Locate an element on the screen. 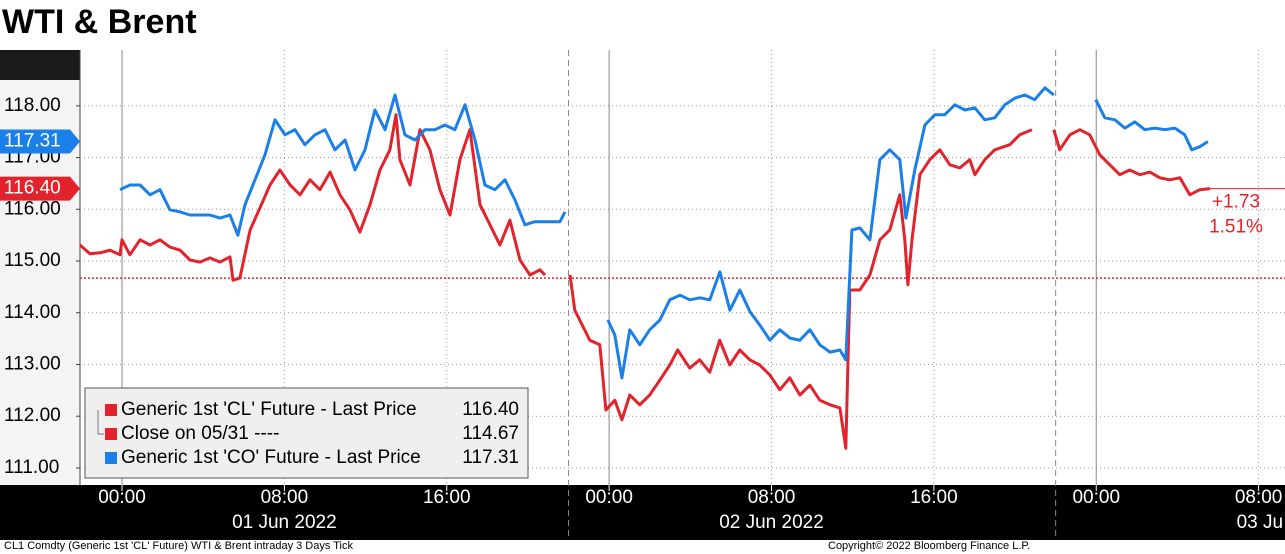 The width and height of the screenshot is (1285, 554). y-tick-label: 115.00 is located at coordinates (32, 260).